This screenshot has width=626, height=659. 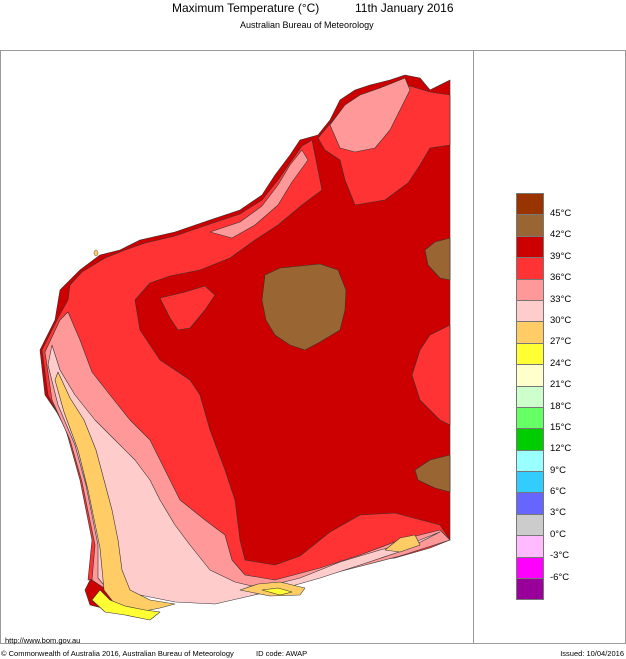 What do you see at coordinates (558, 534) in the screenshot?
I see `legend-label: 0°C` at bounding box center [558, 534].